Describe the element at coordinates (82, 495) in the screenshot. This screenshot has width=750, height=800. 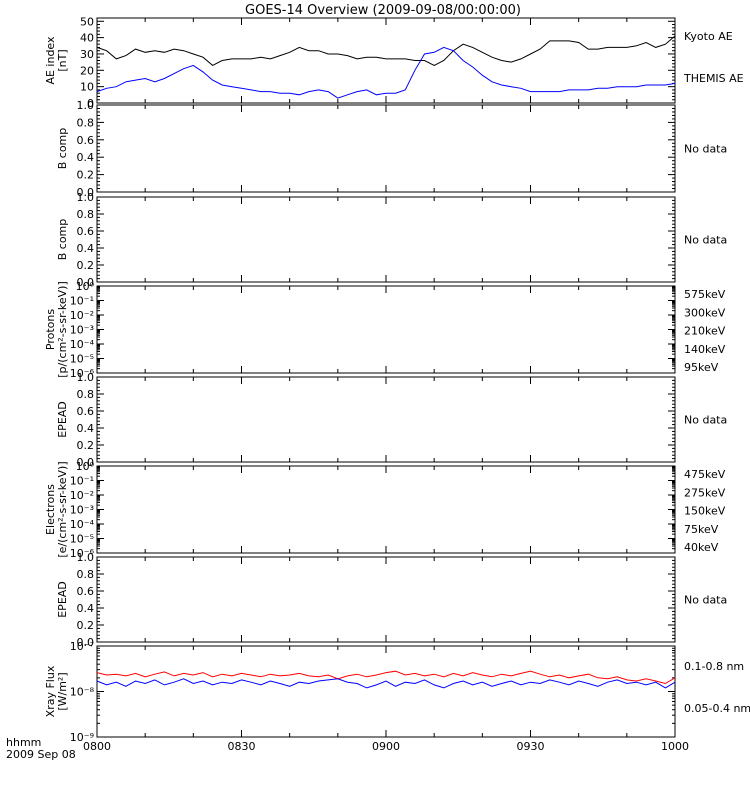
I see `electrons-ytick-label: 10⁻²` at that location.